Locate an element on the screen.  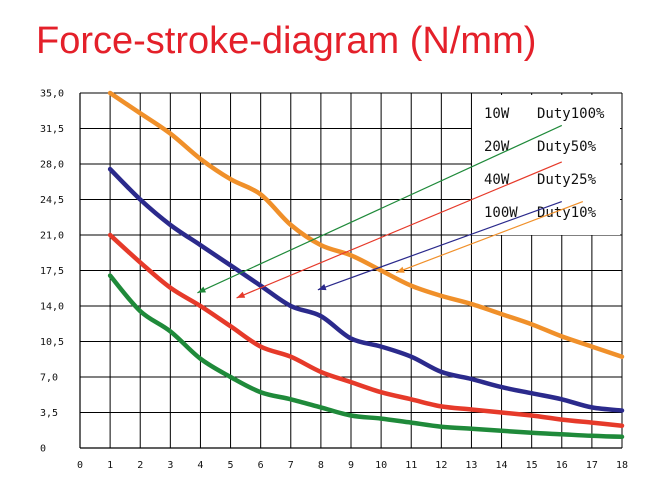
legend-power-0: 10W is located at coordinates (497, 114).